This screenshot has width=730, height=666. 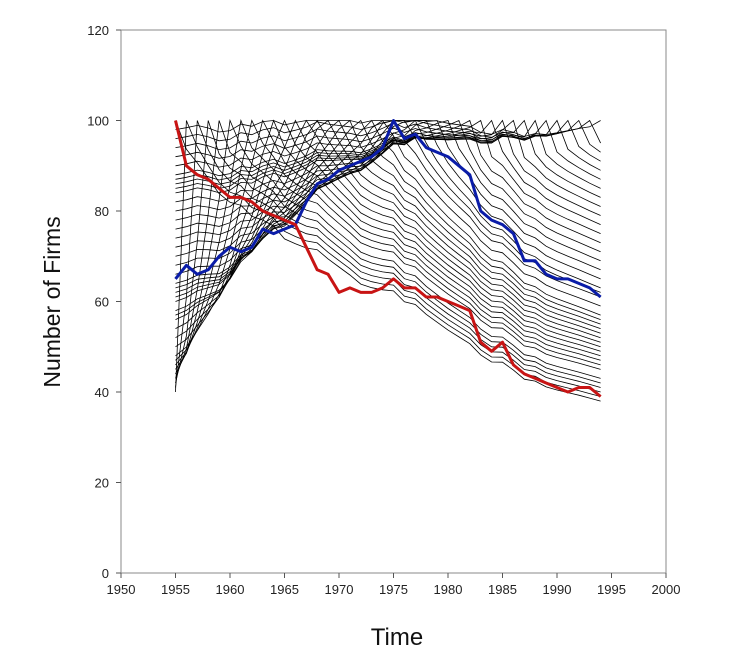 What do you see at coordinates (52, 301) in the screenshot?
I see `y-axis-title: Number of Firms` at bounding box center [52, 301].